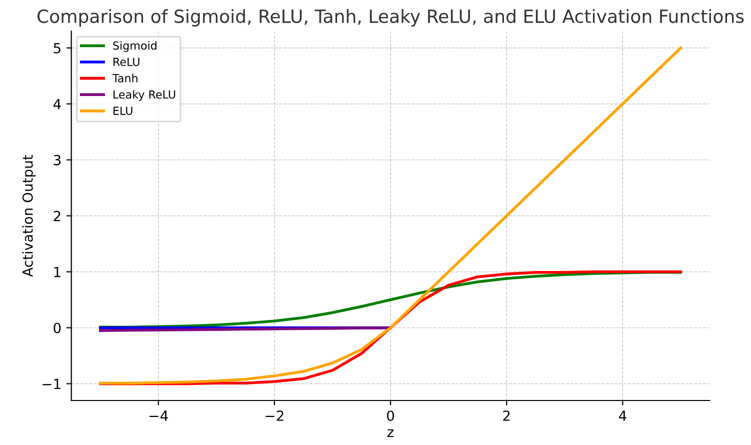 The height and width of the screenshot is (445, 751). What do you see at coordinates (57, 48) in the screenshot?
I see `y-tick-label: 5` at bounding box center [57, 48].